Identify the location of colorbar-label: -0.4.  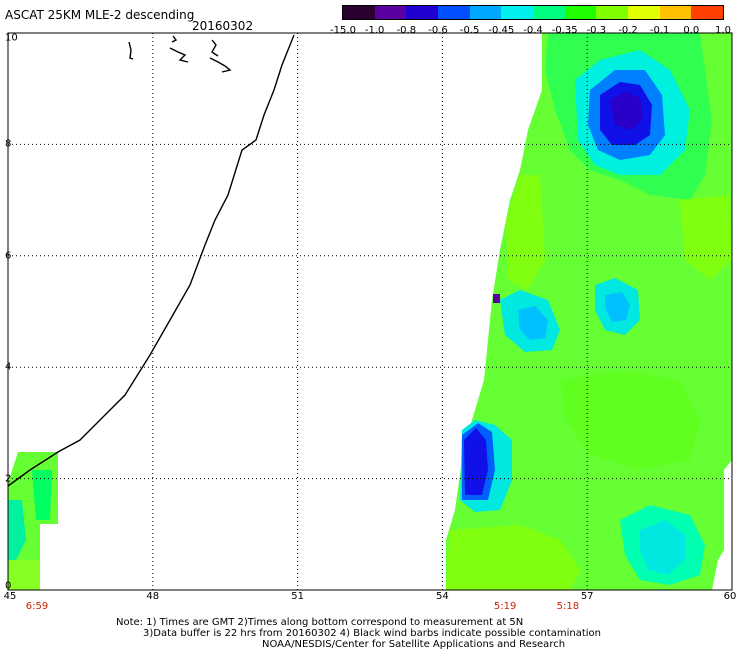
(533, 30).